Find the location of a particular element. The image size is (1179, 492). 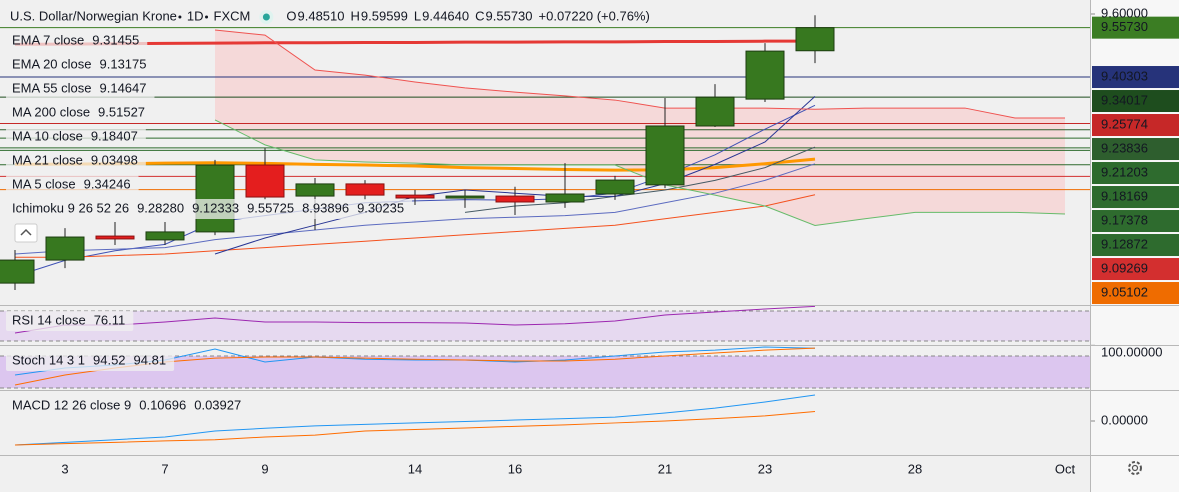

y-tick-label: 9.60000 is located at coordinates (1124, 12).